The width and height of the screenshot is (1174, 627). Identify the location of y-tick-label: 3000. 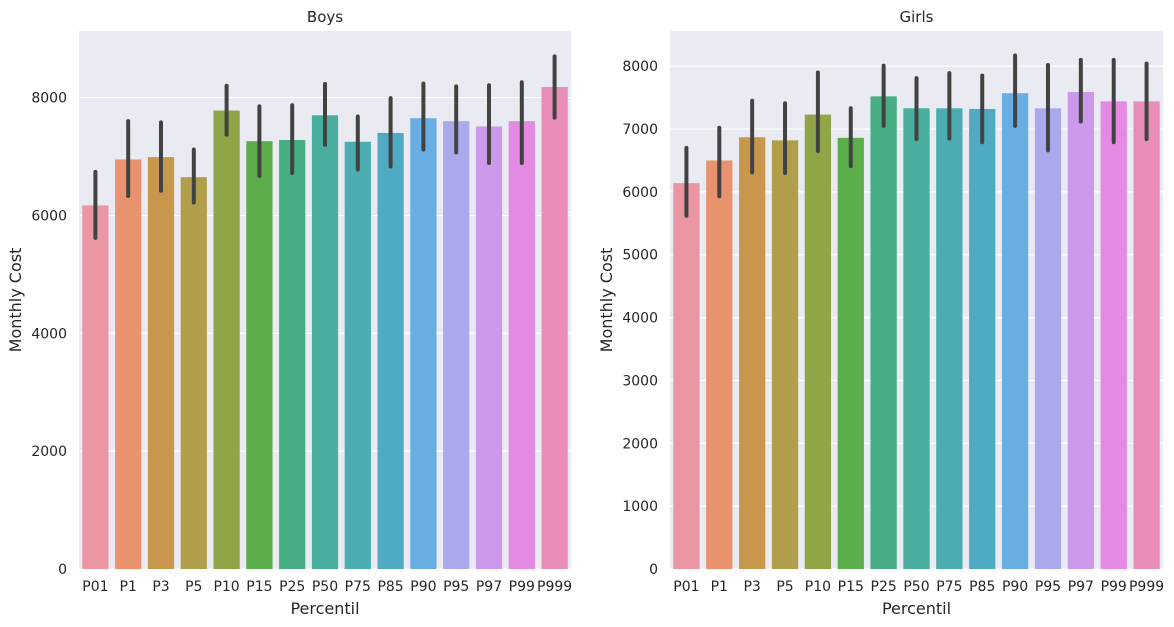
(640, 381).